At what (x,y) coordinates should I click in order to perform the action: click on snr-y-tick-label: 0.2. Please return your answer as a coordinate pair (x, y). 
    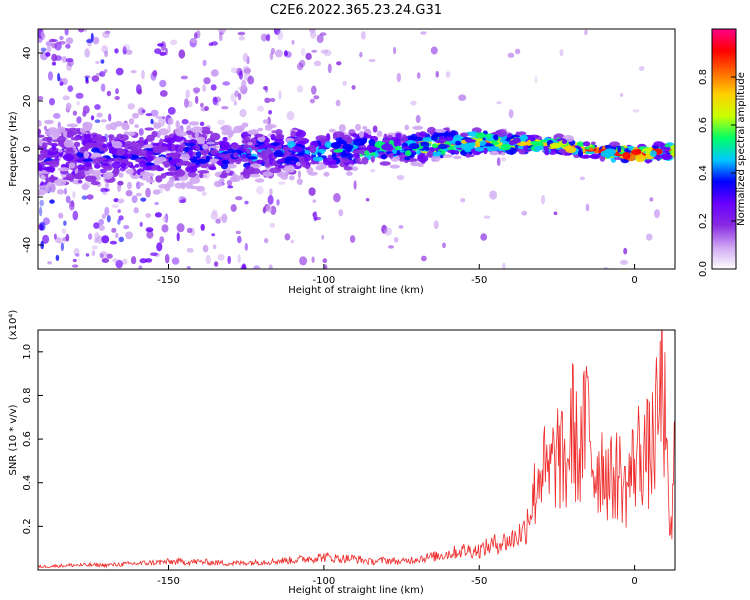
    Looking at the image, I should click on (27, 526).